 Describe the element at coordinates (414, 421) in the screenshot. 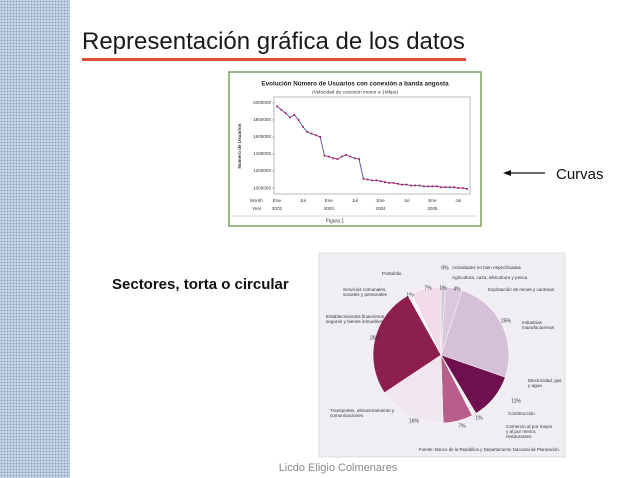

I see `slice-label: 16%` at that location.